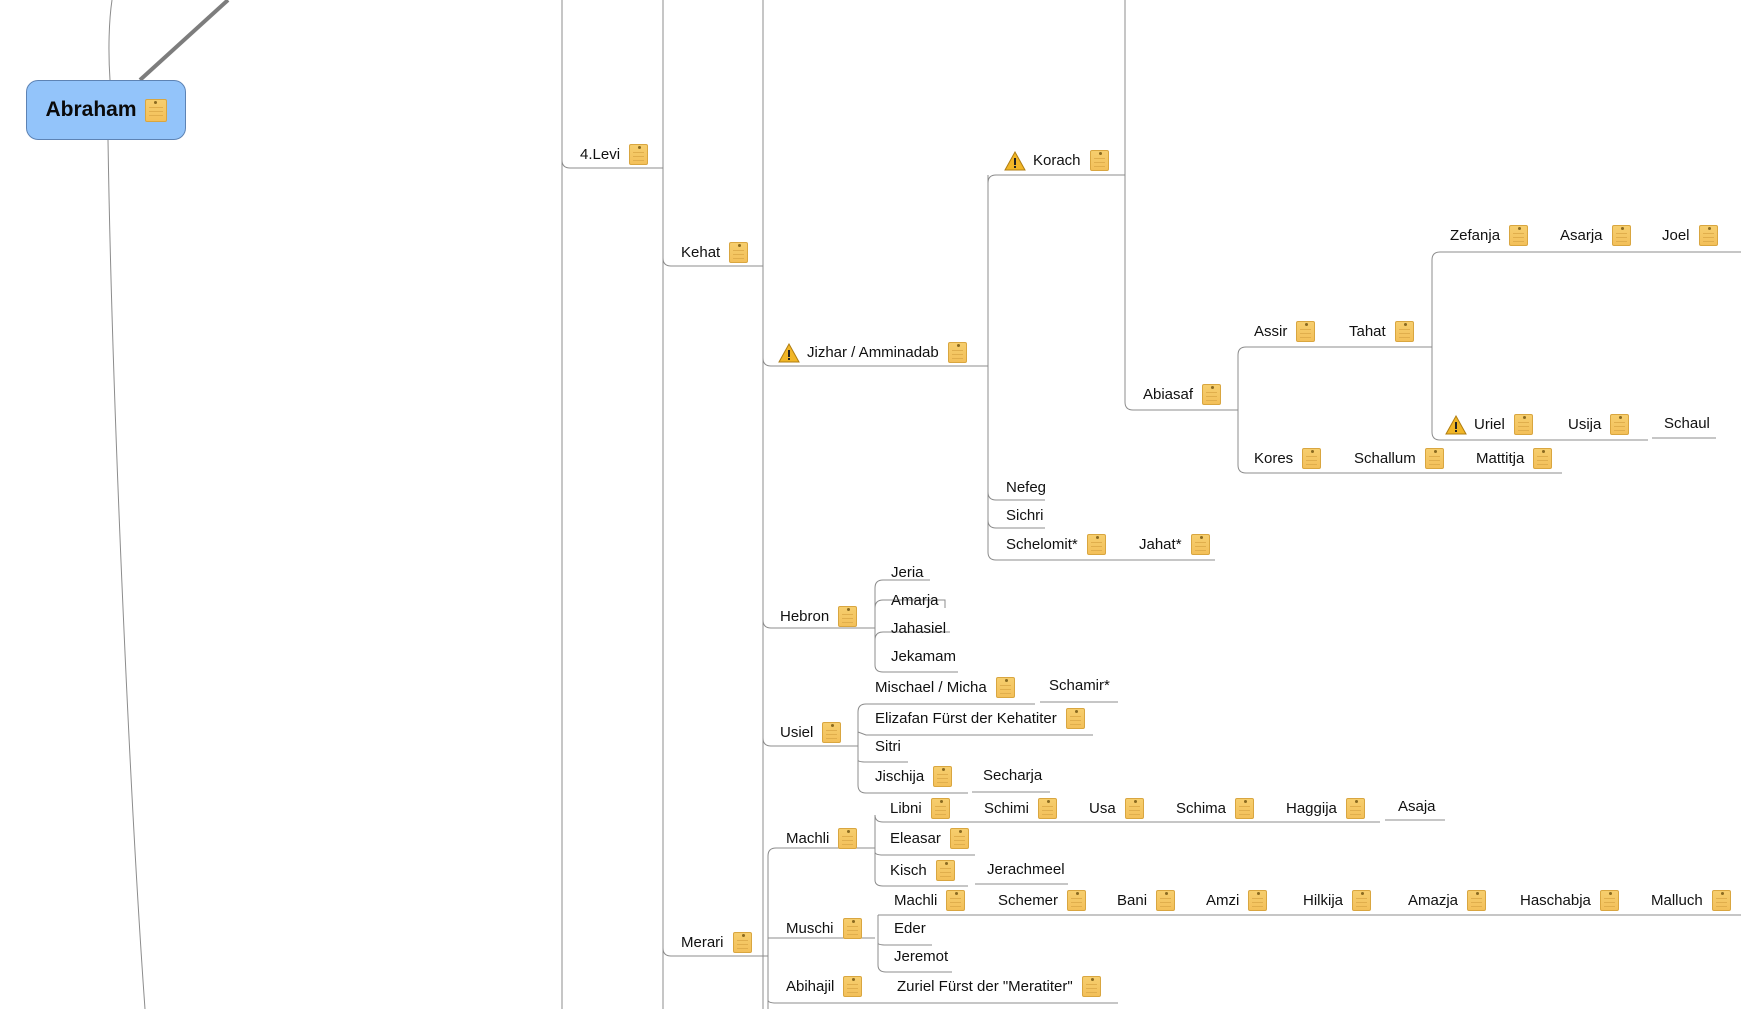  What do you see at coordinates (921, 870) in the screenshot?
I see `node-kisch: Kisch` at bounding box center [921, 870].